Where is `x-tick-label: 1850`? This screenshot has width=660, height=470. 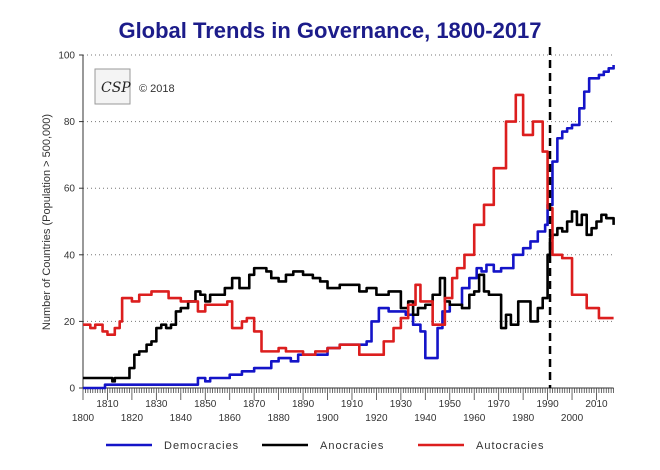
x-tick-label: 1850 is located at coordinates (205, 404).